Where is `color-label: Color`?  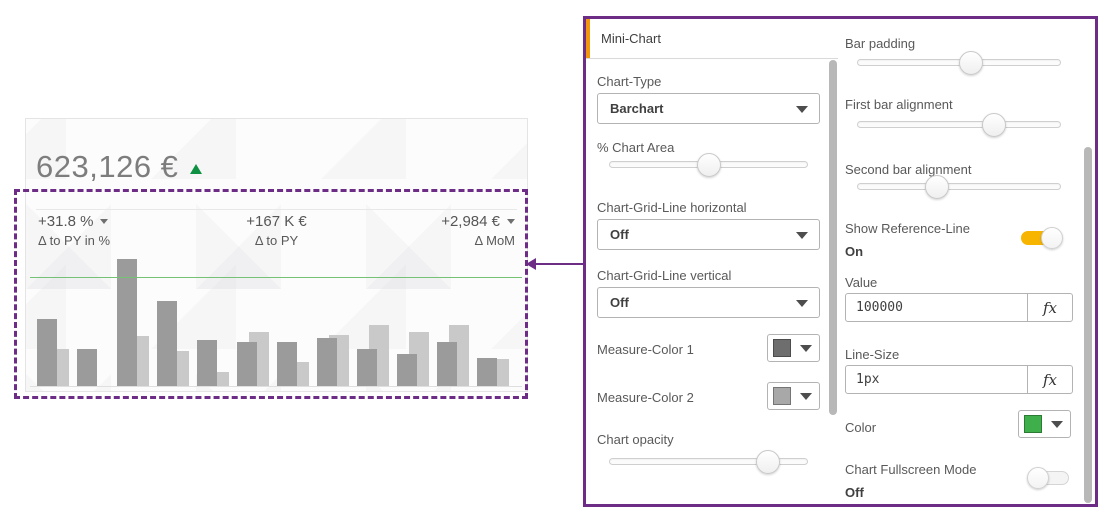 color-label: Color is located at coordinates (861, 427).